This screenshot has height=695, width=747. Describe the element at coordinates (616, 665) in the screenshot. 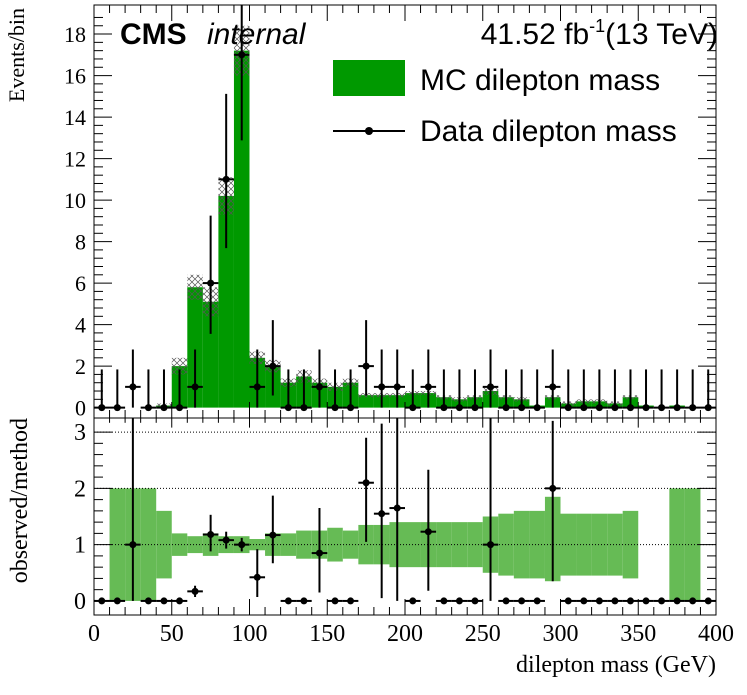

I see `x-axis-title: dilepton mass (GeV)` at that location.